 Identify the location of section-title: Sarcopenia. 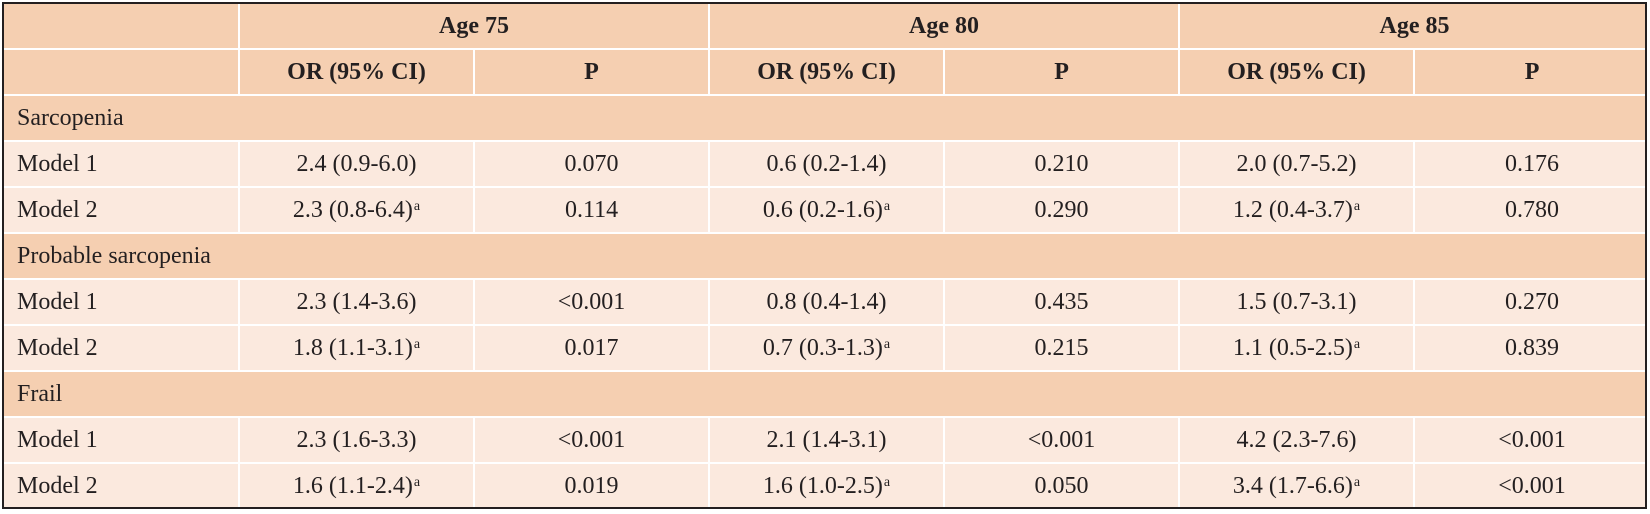
(825, 118).